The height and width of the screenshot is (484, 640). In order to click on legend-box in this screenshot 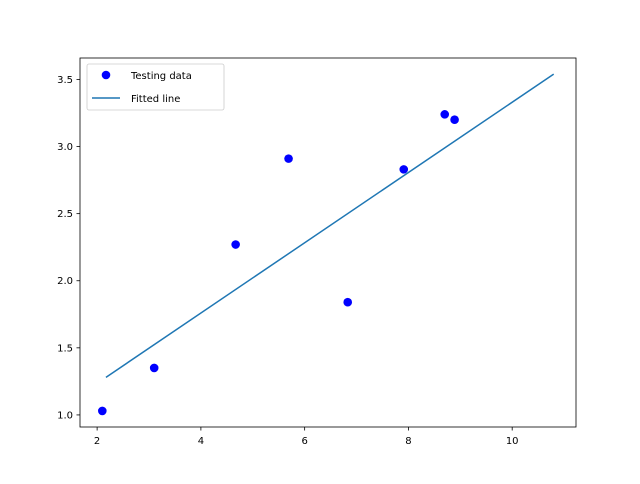, I will do `click(155, 87)`.